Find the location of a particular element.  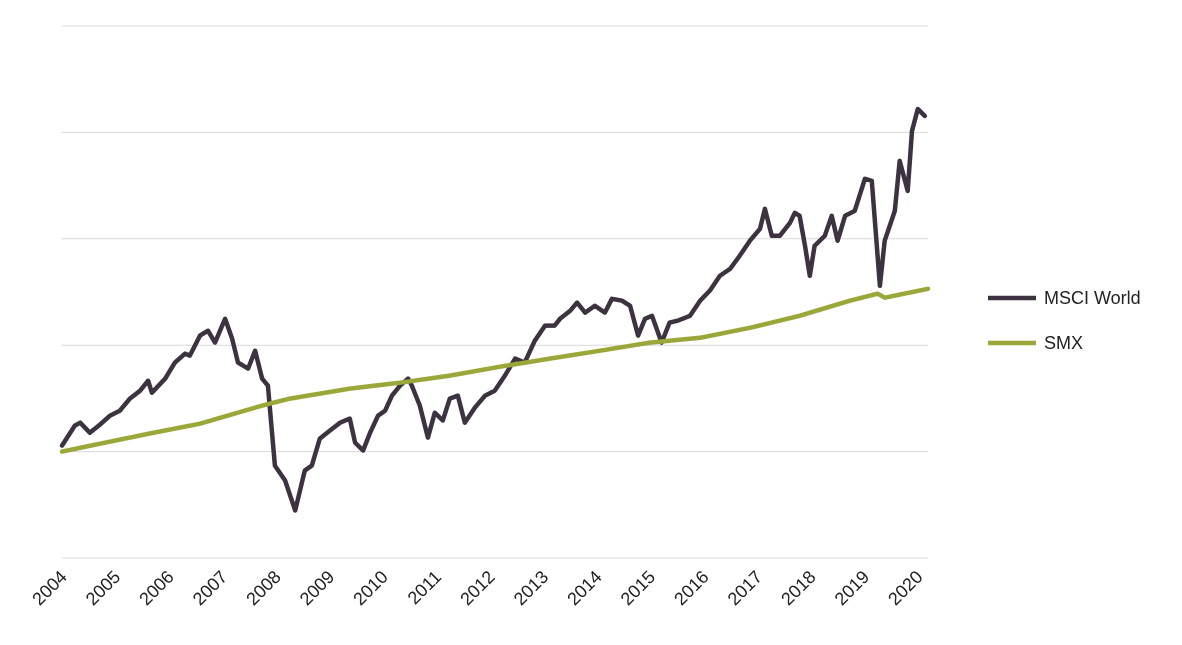

x-tick-label: 2007 is located at coordinates (210, 588).